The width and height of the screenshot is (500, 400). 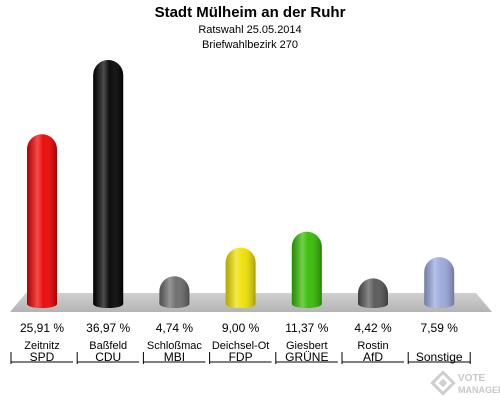 What do you see at coordinates (241, 328) in the screenshot?
I see `value-label-fdp: 9,00 %` at bounding box center [241, 328].